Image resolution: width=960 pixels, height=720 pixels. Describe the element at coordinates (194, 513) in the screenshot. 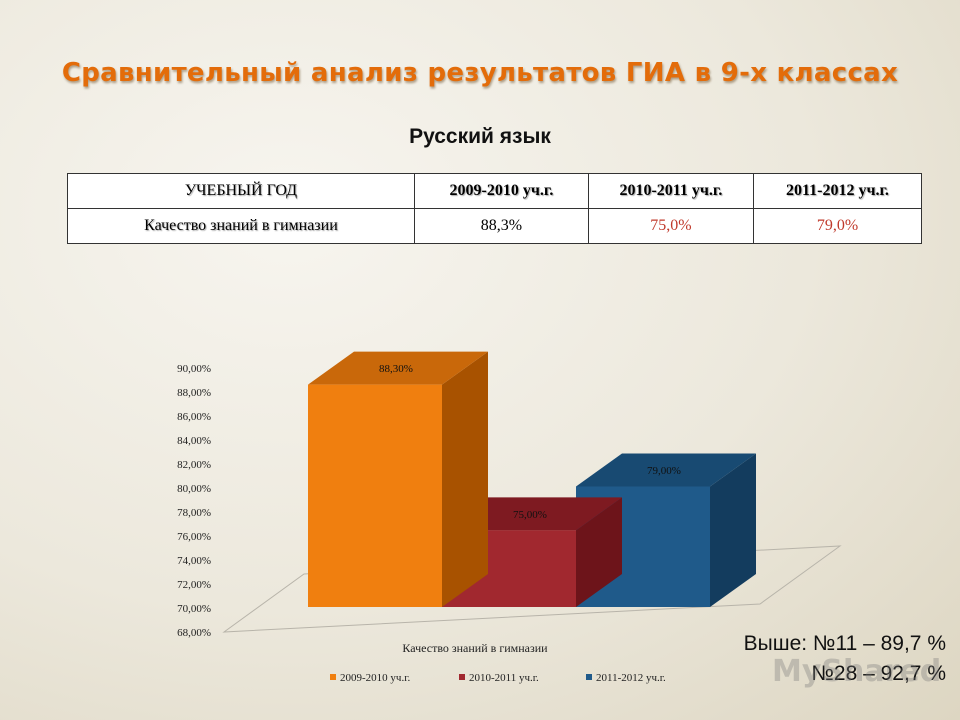

I see `y-tick-label: 78,00%` at that location.